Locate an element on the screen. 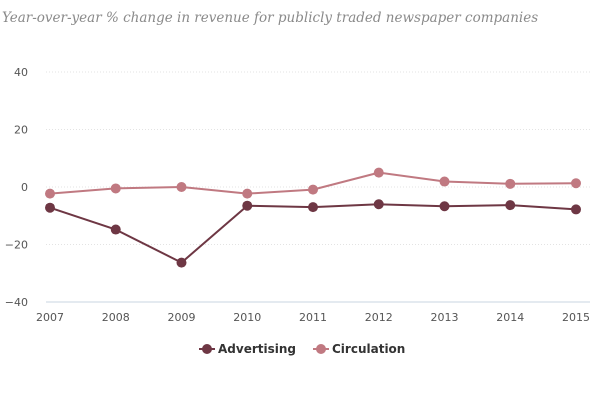  series-line is located at coordinates (313, 233).